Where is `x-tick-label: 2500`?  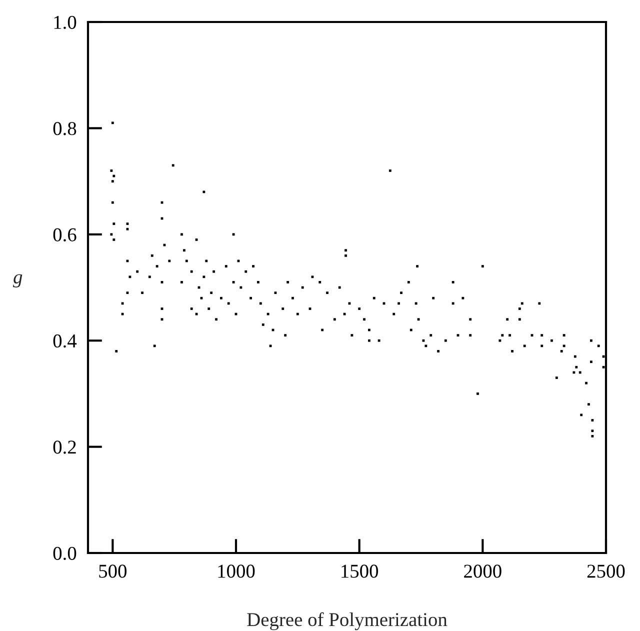 x-tick-label: 2500 is located at coordinates (606, 571).